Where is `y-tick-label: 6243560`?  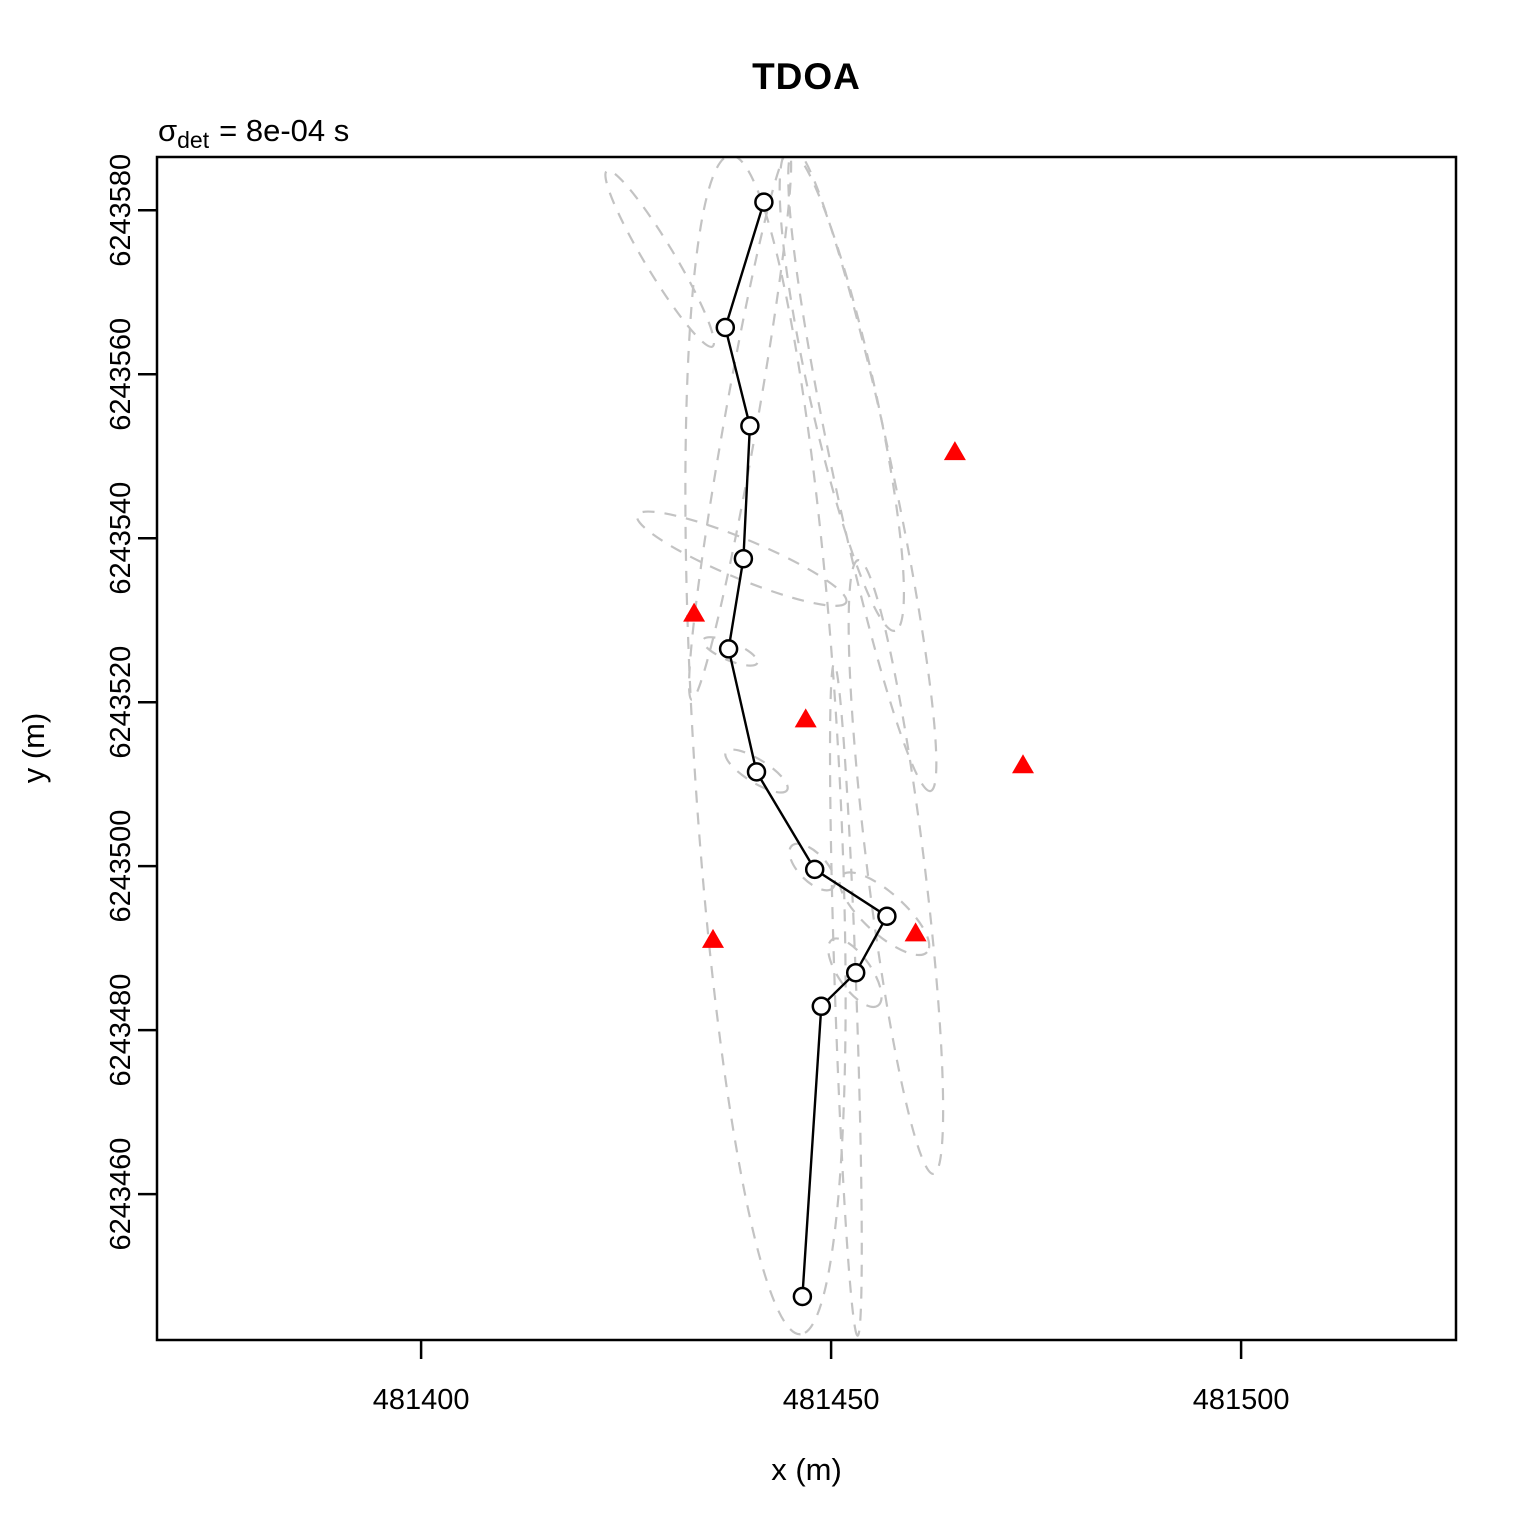
y-tick-label: 6243560 is located at coordinates (121, 374).